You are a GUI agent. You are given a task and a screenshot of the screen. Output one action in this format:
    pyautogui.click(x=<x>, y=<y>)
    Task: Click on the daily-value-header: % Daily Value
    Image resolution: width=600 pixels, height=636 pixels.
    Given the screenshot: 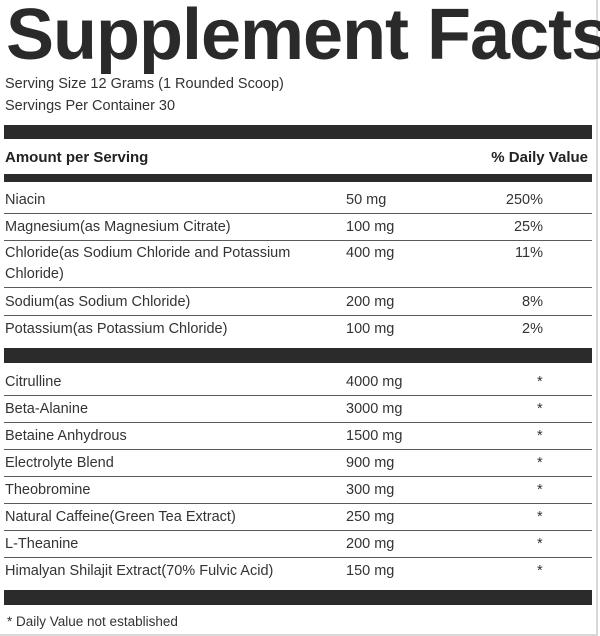 What is the action you would take?
    pyautogui.click(x=539, y=157)
    